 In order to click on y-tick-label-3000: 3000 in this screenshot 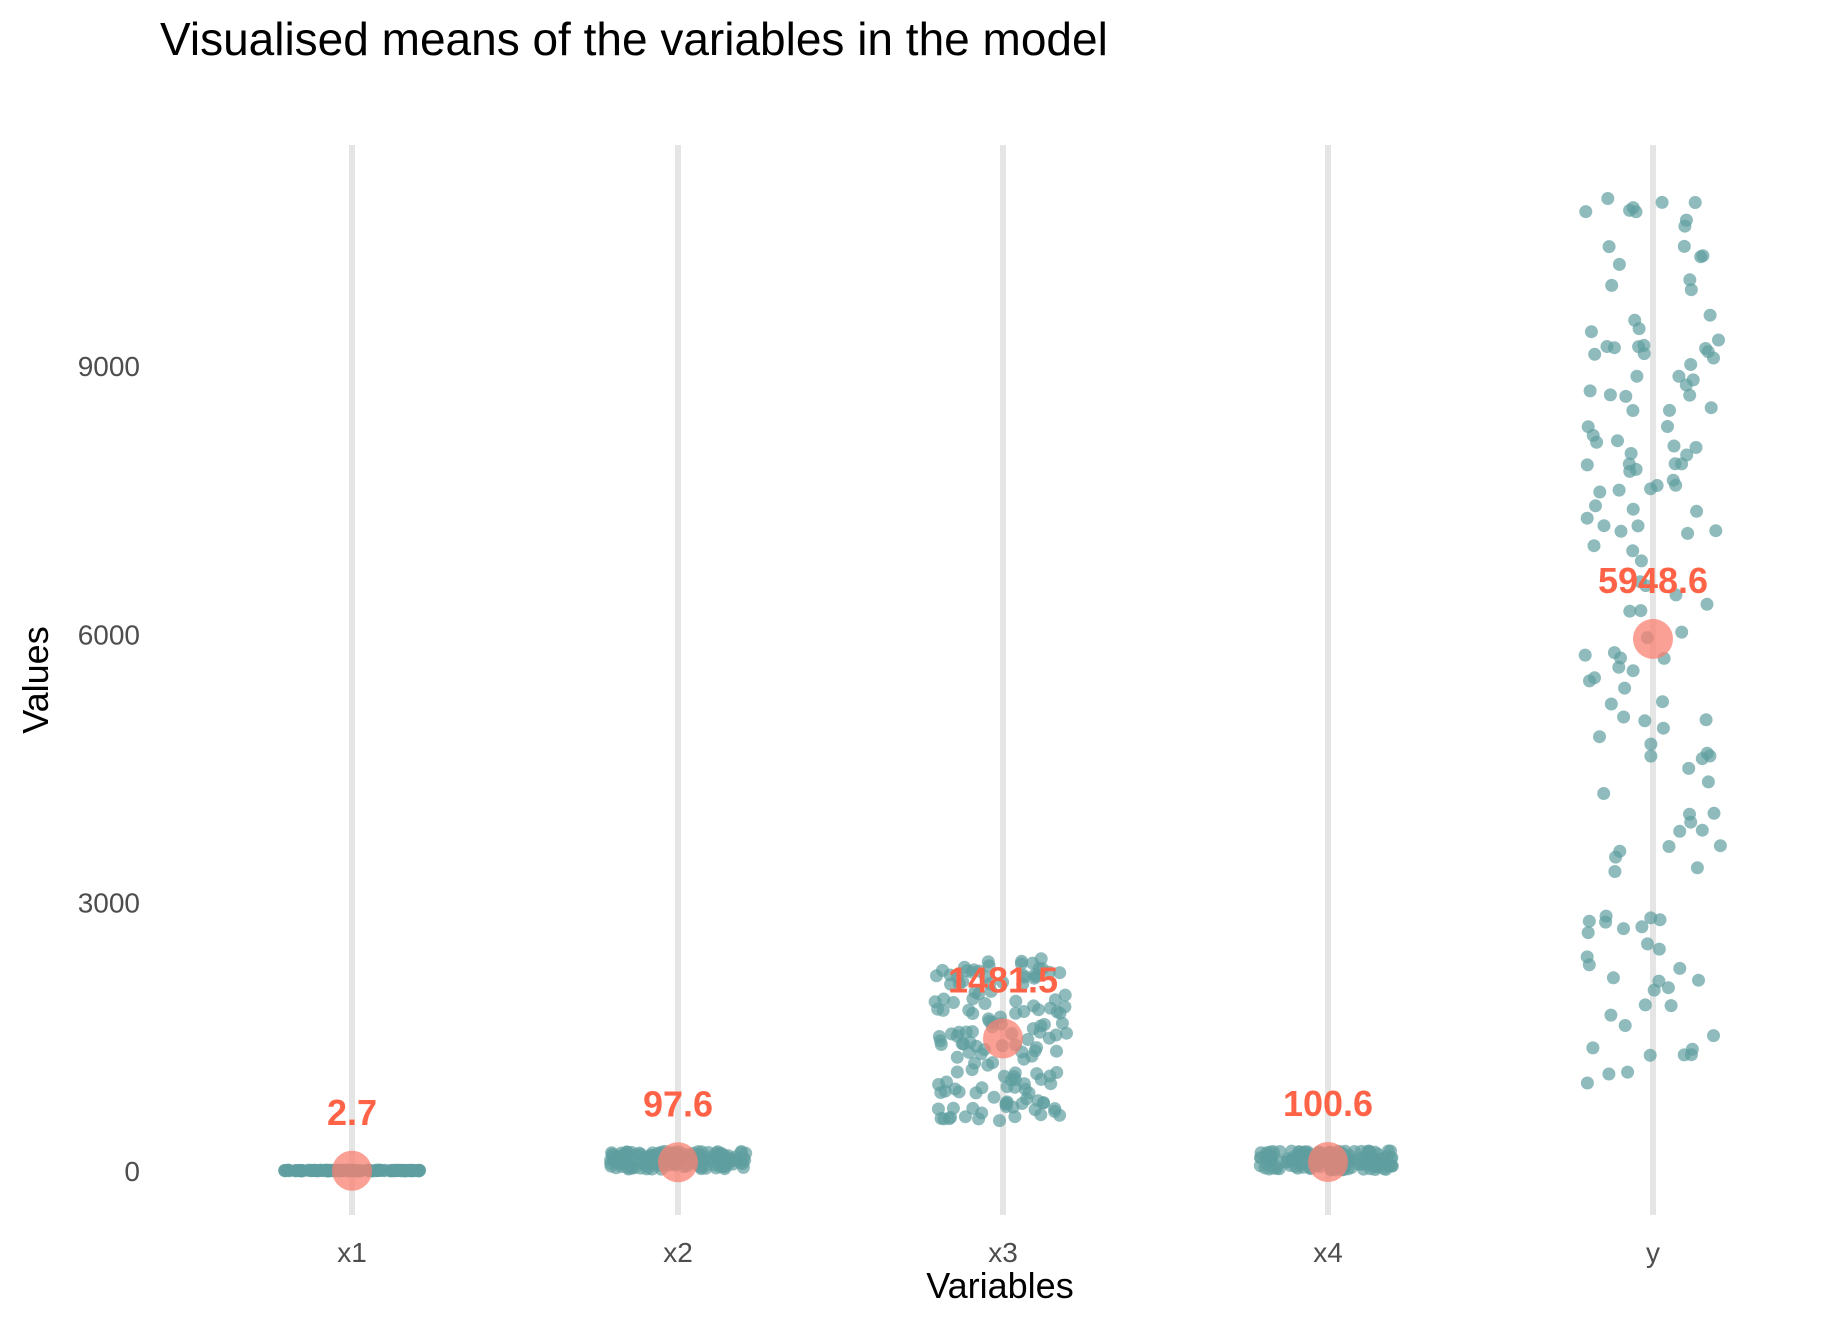, I will do `click(109, 903)`.